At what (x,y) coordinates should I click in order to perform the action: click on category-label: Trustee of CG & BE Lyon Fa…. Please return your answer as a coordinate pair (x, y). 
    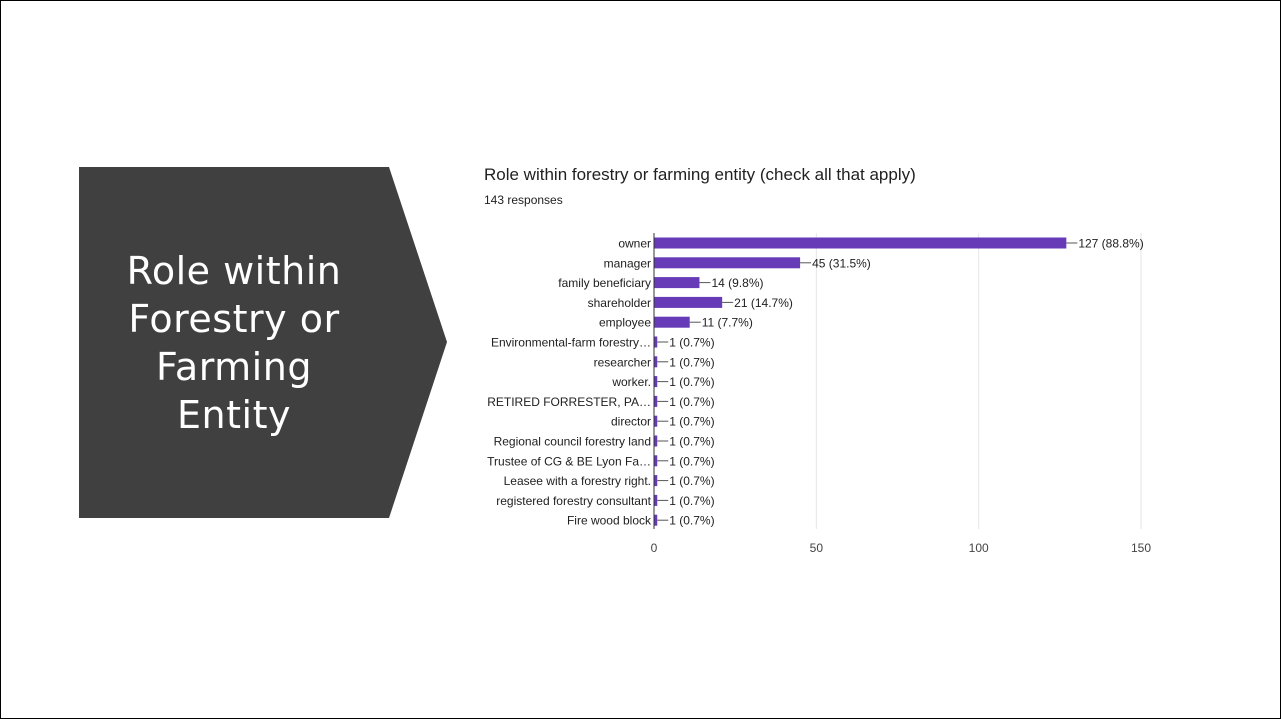
    Looking at the image, I should click on (569, 461).